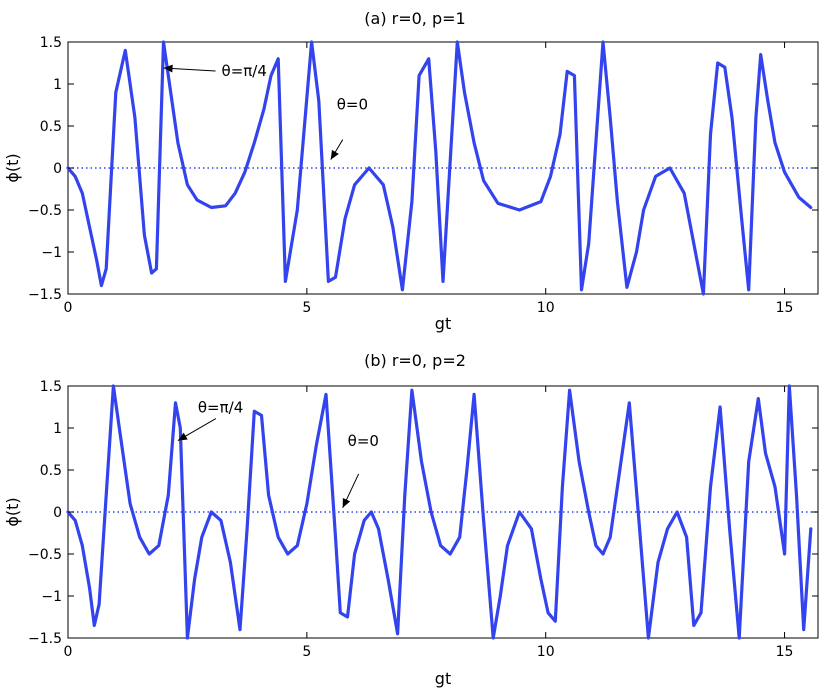  What do you see at coordinates (306, 308) in the screenshot?
I see `panel-a-xtick-label: 5` at bounding box center [306, 308].